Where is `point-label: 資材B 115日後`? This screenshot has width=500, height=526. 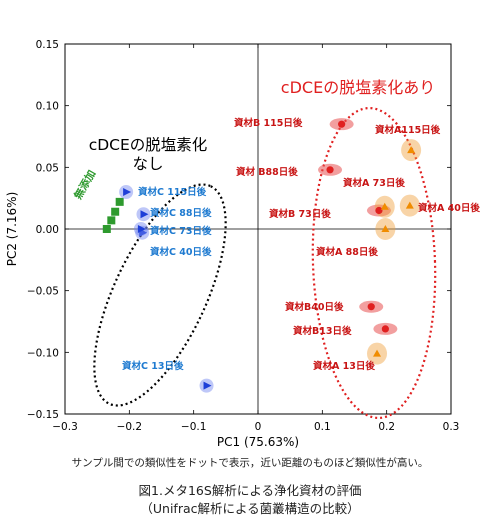
point-label: 資材B 115日後 is located at coordinates (268, 123).